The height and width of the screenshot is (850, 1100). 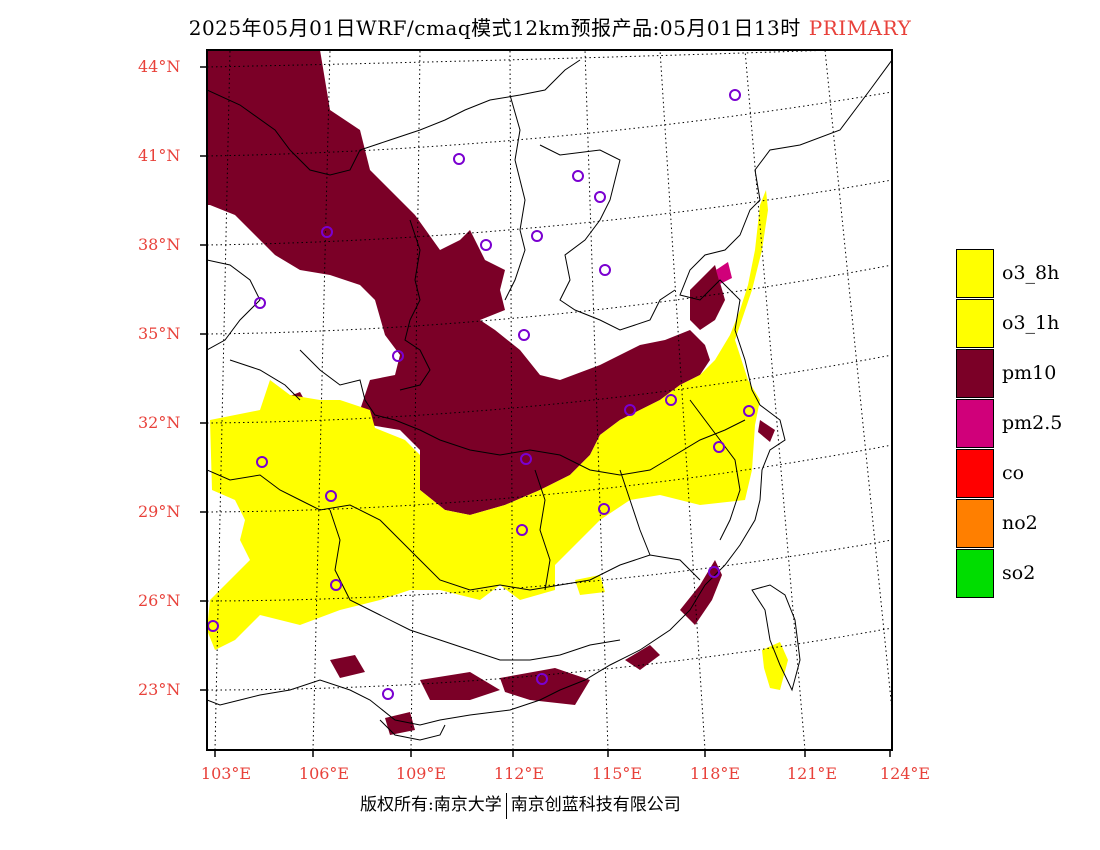 What do you see at coordinates (159, 333) in the screenshot?
I see `lat-label-35: 35°N` at bounding box center [159, 333].